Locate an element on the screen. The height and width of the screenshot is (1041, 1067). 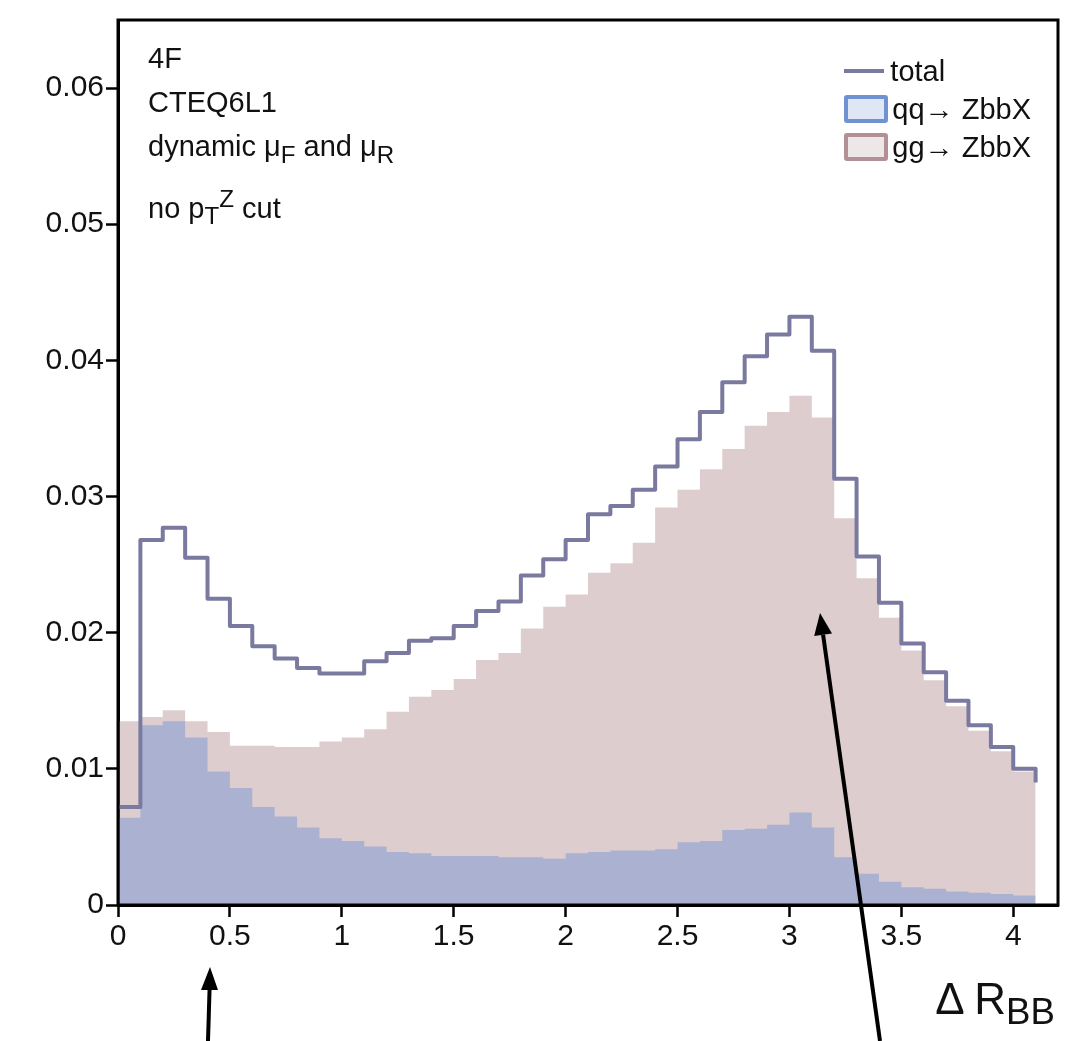
legend-label: qq→ ZbbX is located at coordinates (961, 109).